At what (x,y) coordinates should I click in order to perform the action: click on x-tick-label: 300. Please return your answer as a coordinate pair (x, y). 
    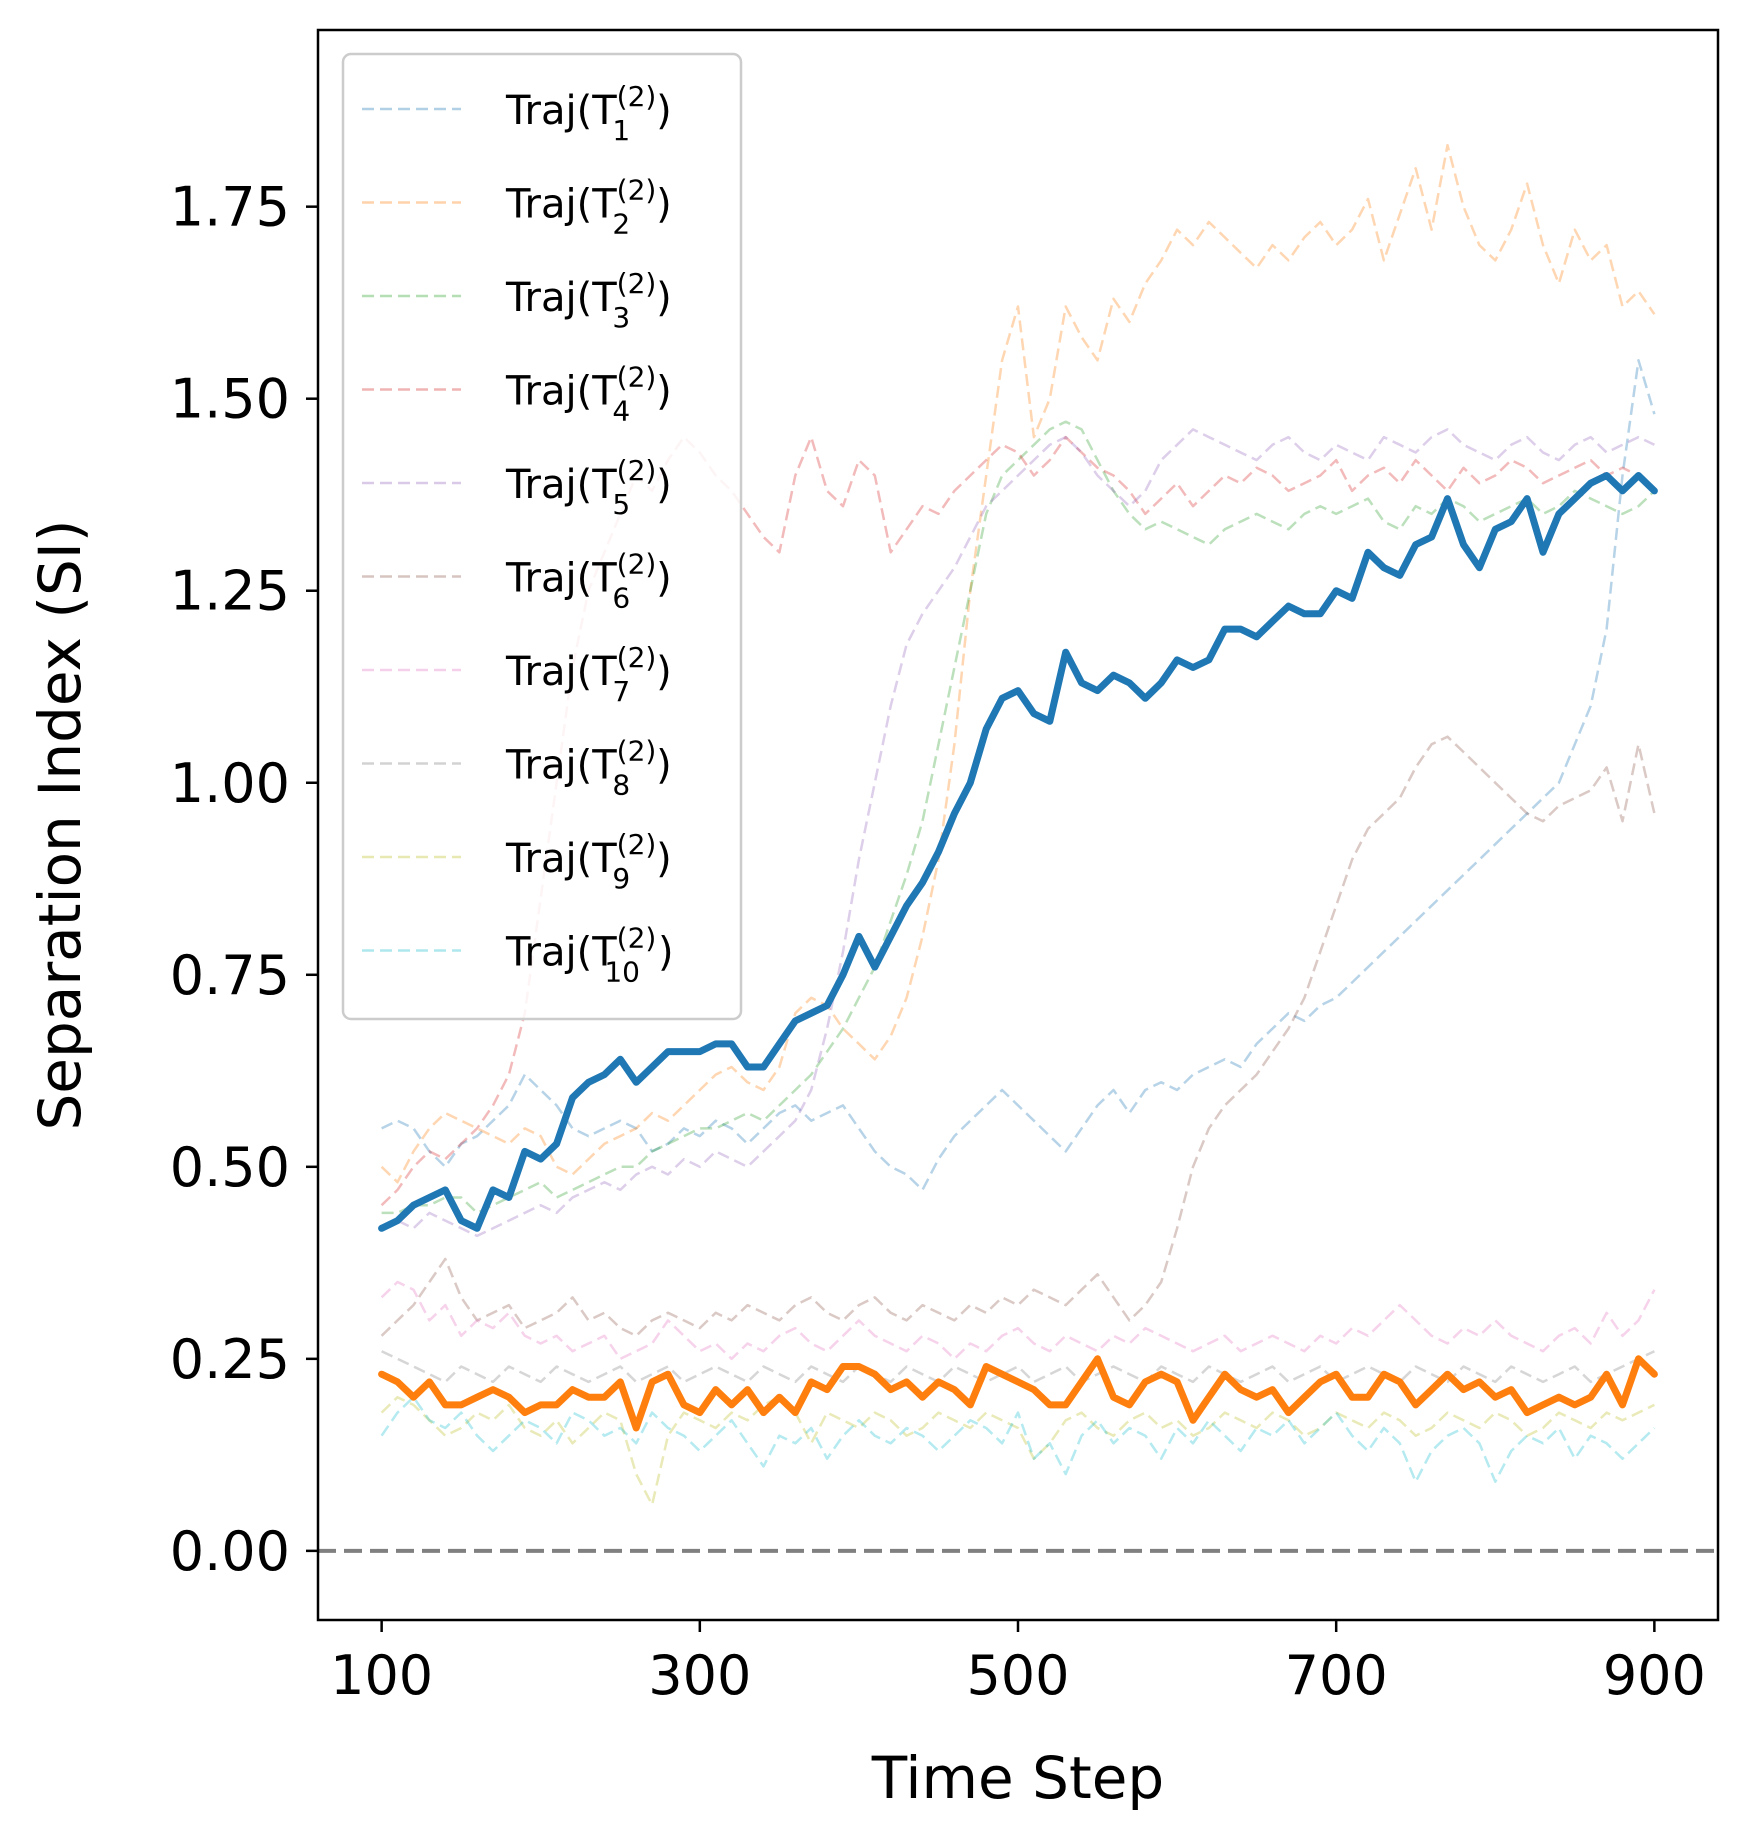
    Looking at the image, I should click on (699, 1675).